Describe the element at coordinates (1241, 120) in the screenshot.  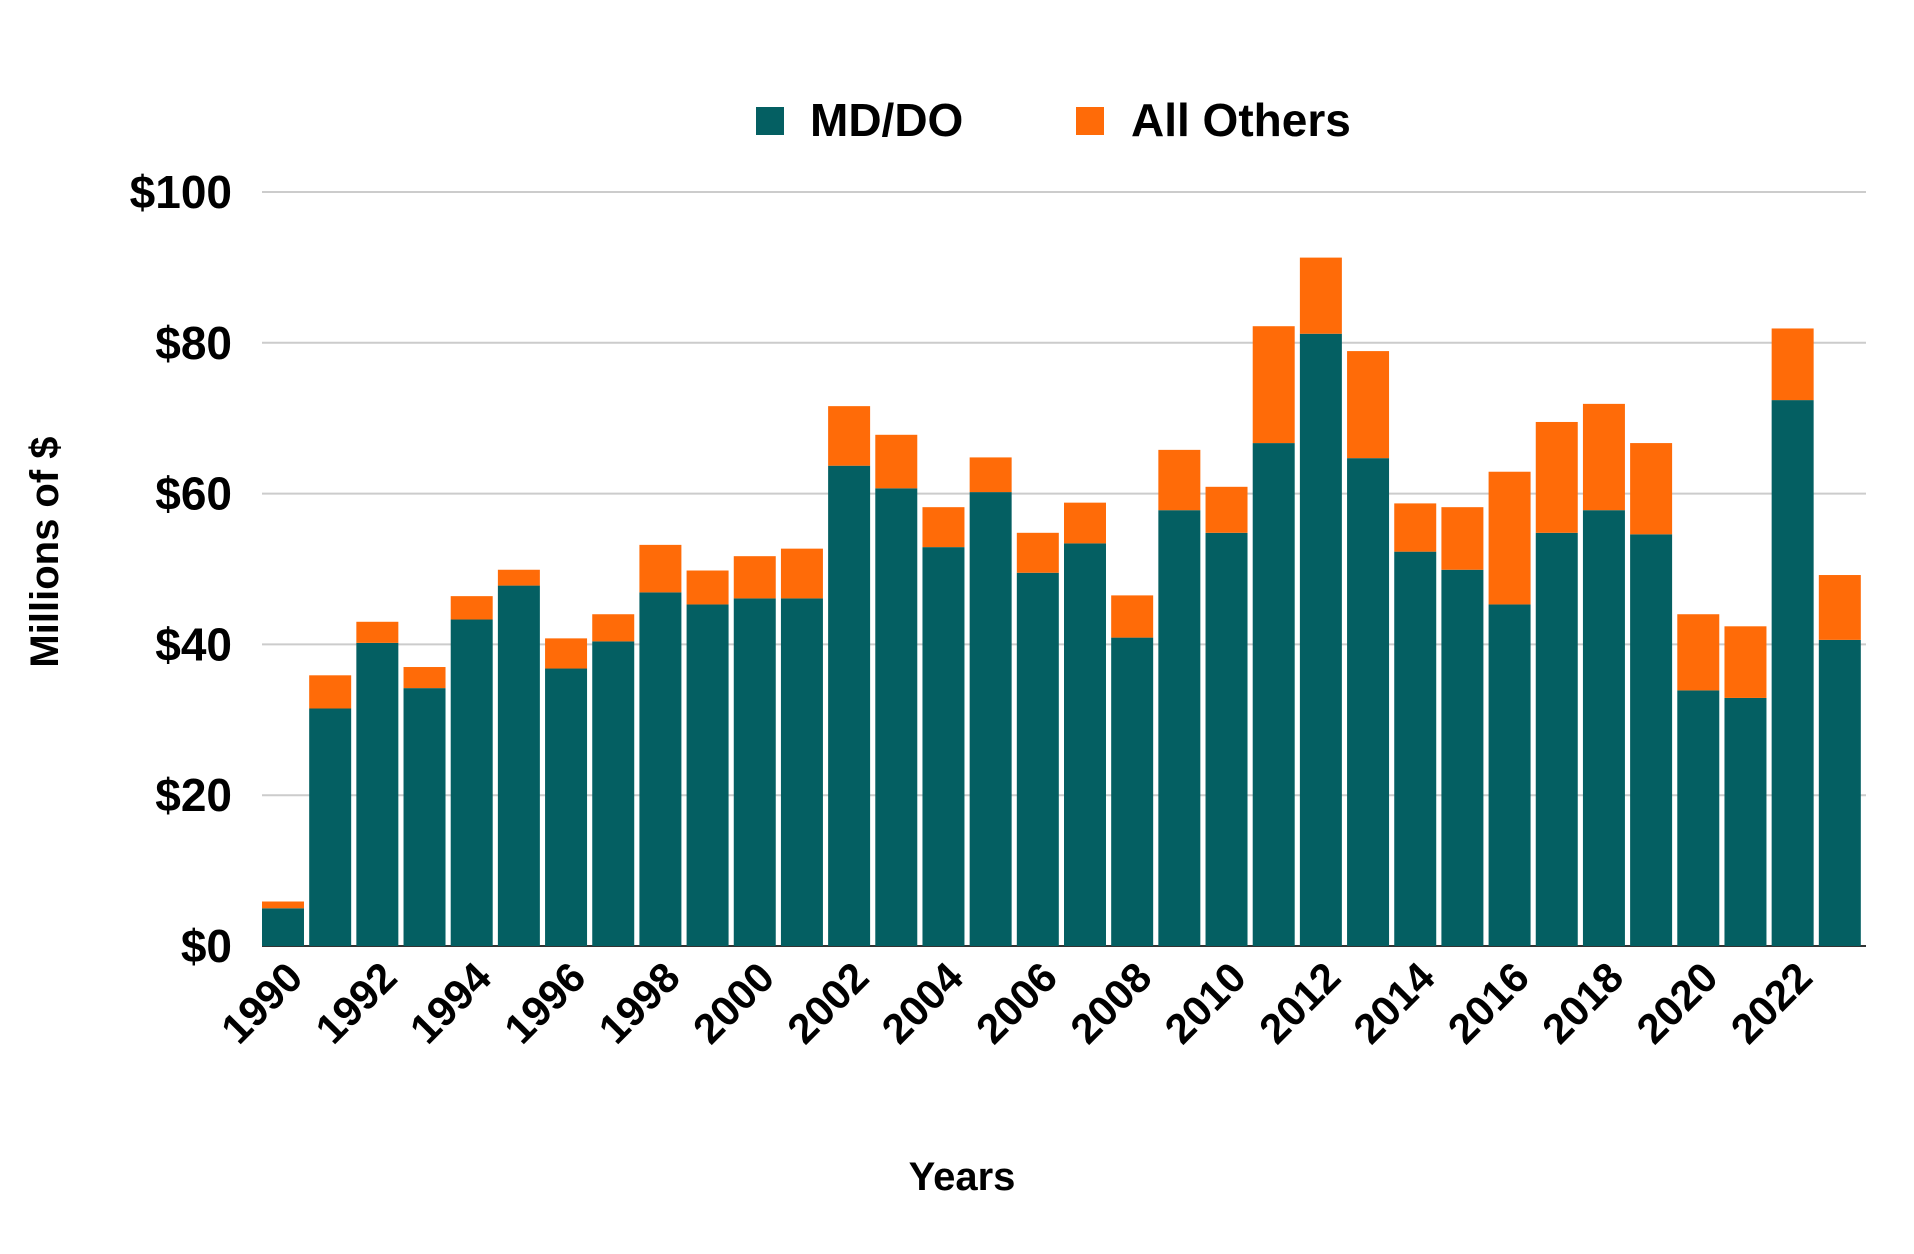
I see `legend-label-all-others: All Others` at that location.